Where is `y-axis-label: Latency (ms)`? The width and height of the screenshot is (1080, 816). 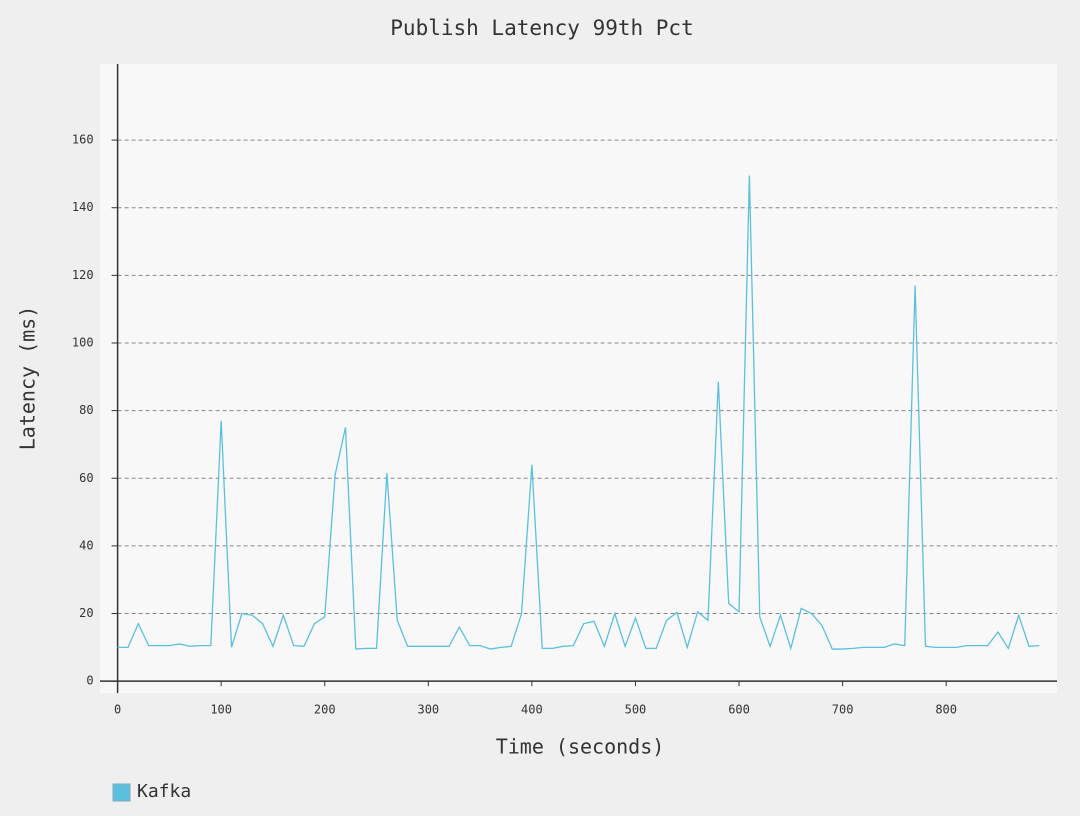
y-axis-label: Latency (ms) is located at coordinates (28, 378).